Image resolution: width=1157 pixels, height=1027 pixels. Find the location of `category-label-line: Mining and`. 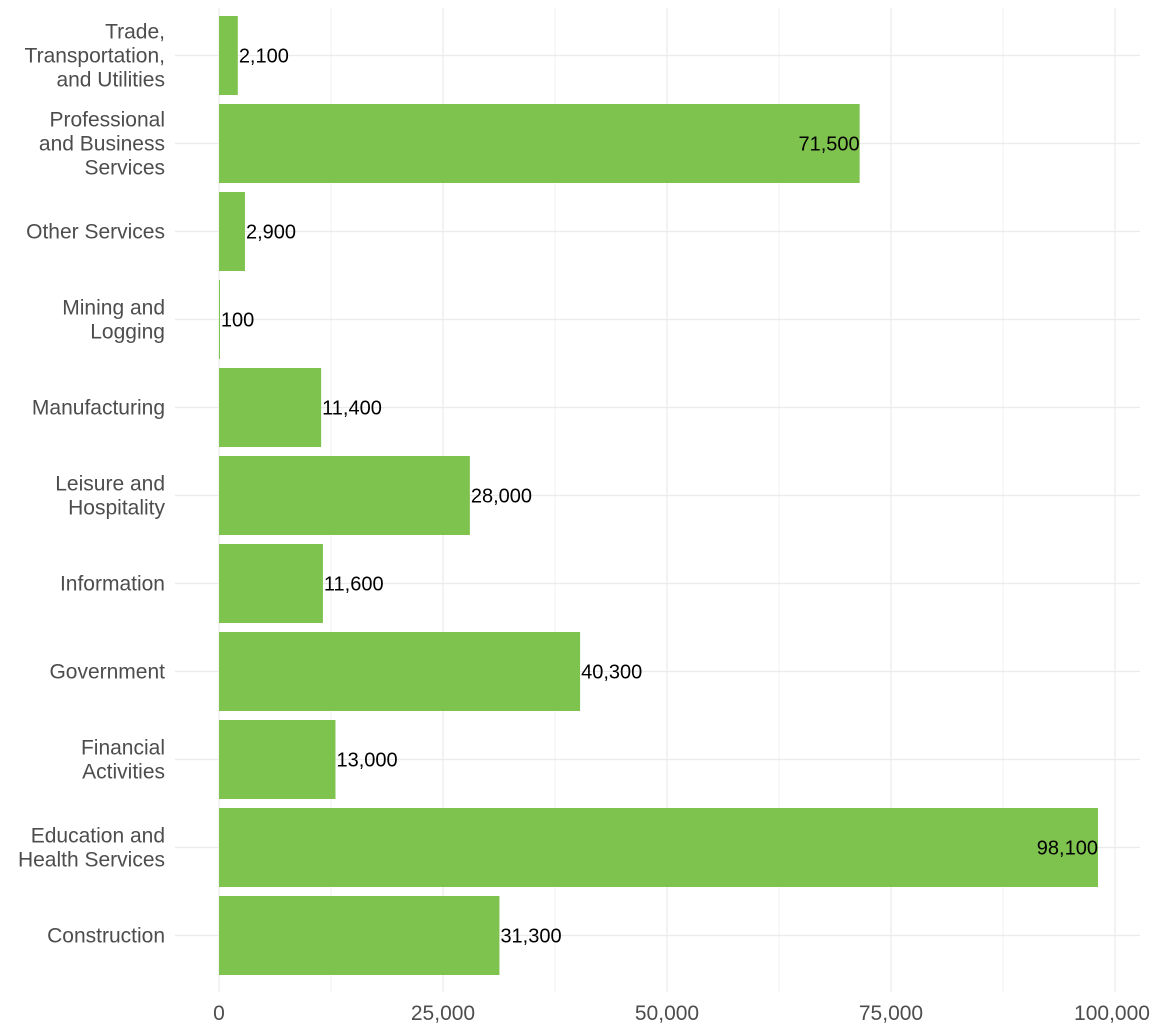

category-label-line: Mining and is located at coordinates (113, 308).